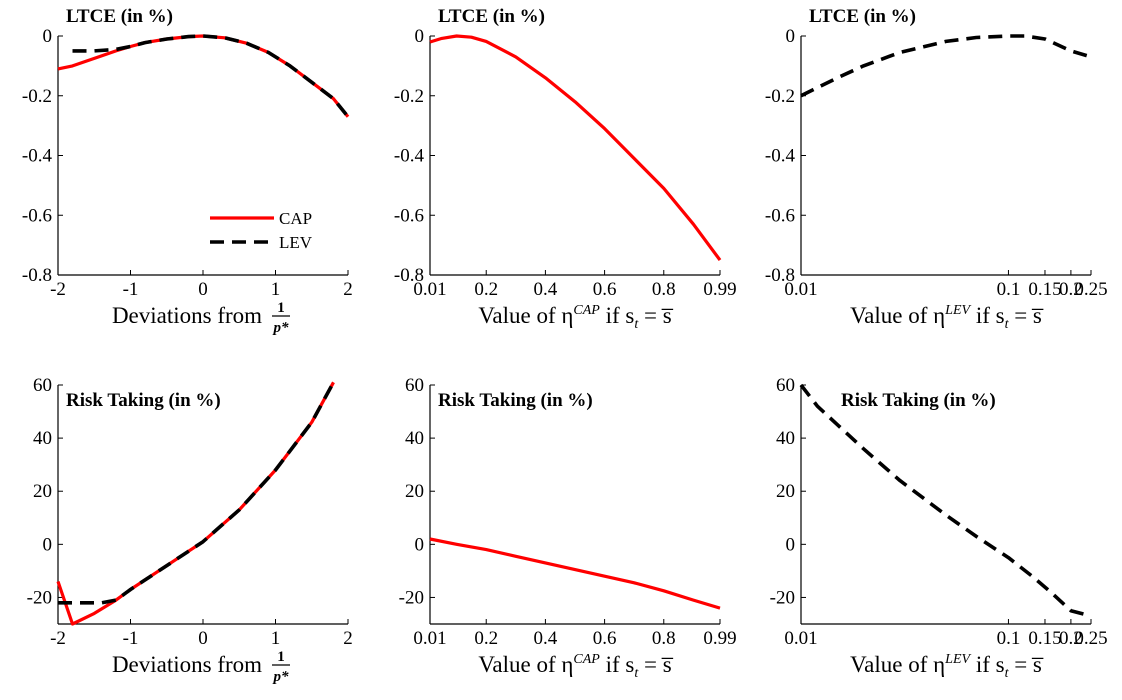 The width and height of the screenshot is (1122, 700). Describe the element at coordinates (261, 230) in the screenshot. I see `legend: CAP LEV` at that location.